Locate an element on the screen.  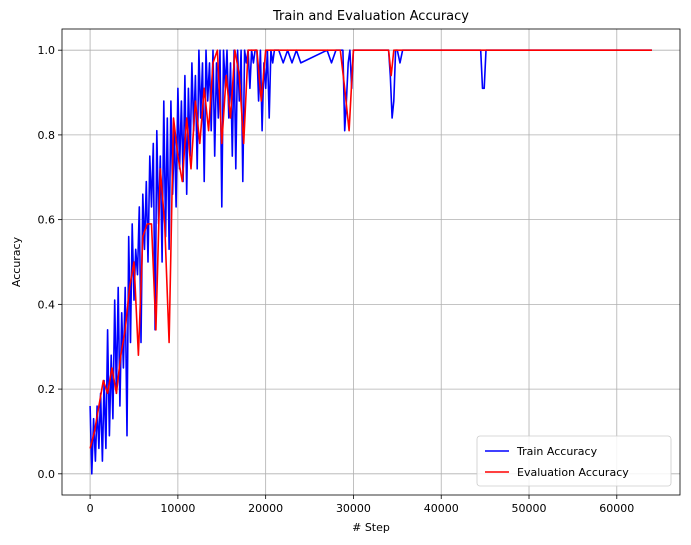
y-tick-label: 0.0 is located at coordinates (47, 474).